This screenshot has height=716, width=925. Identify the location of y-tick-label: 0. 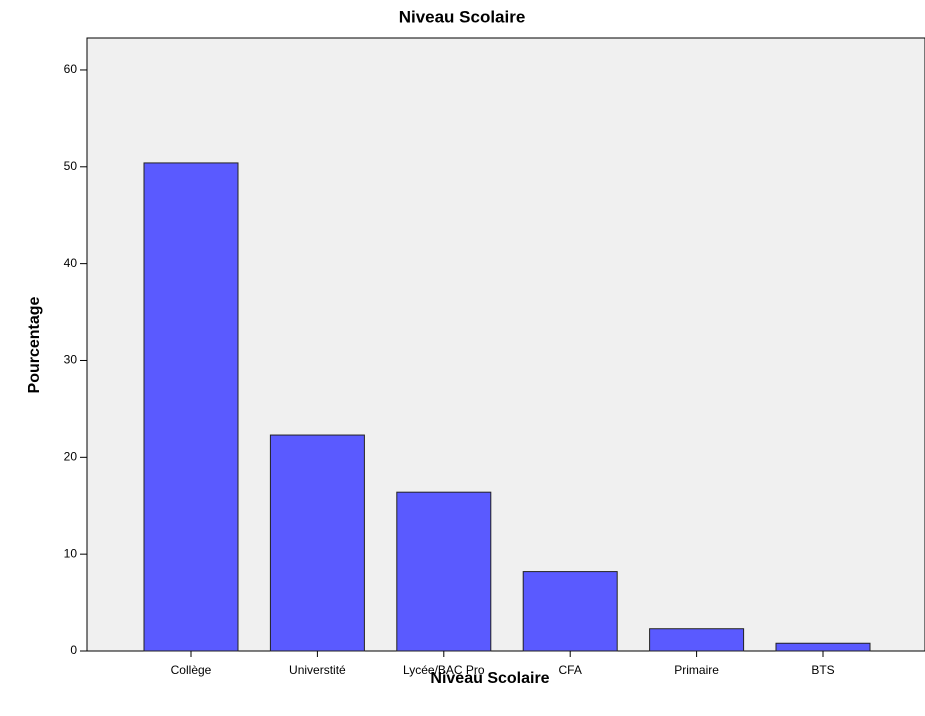
(73, 650).